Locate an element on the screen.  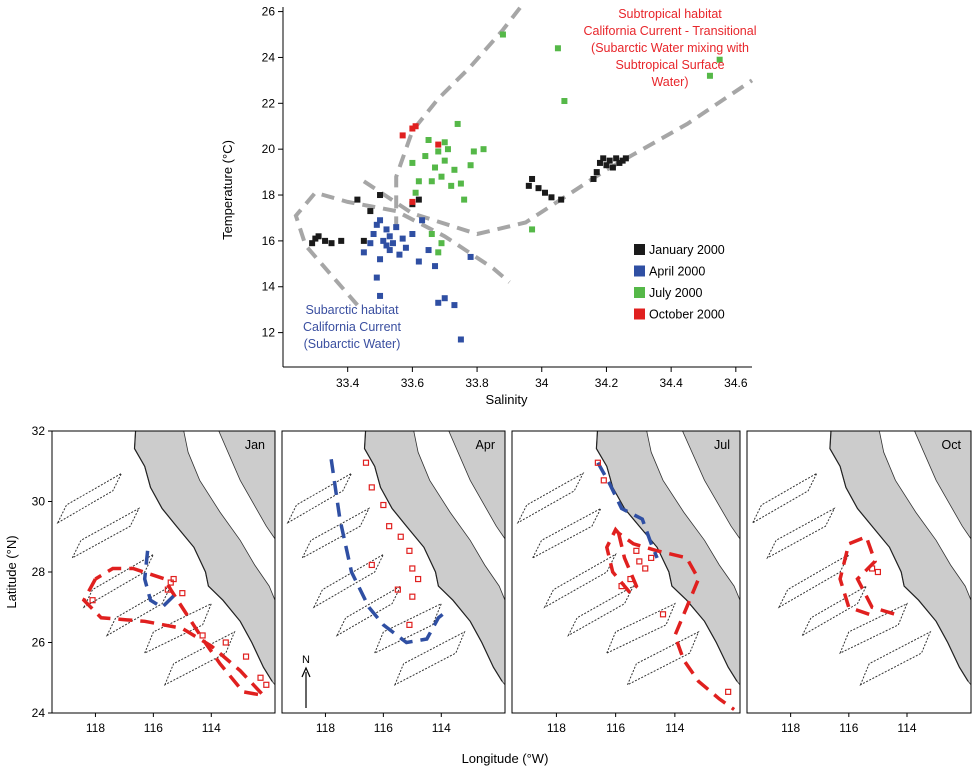
x-tick-label: 33.8 is located at coordinates (477, 383).